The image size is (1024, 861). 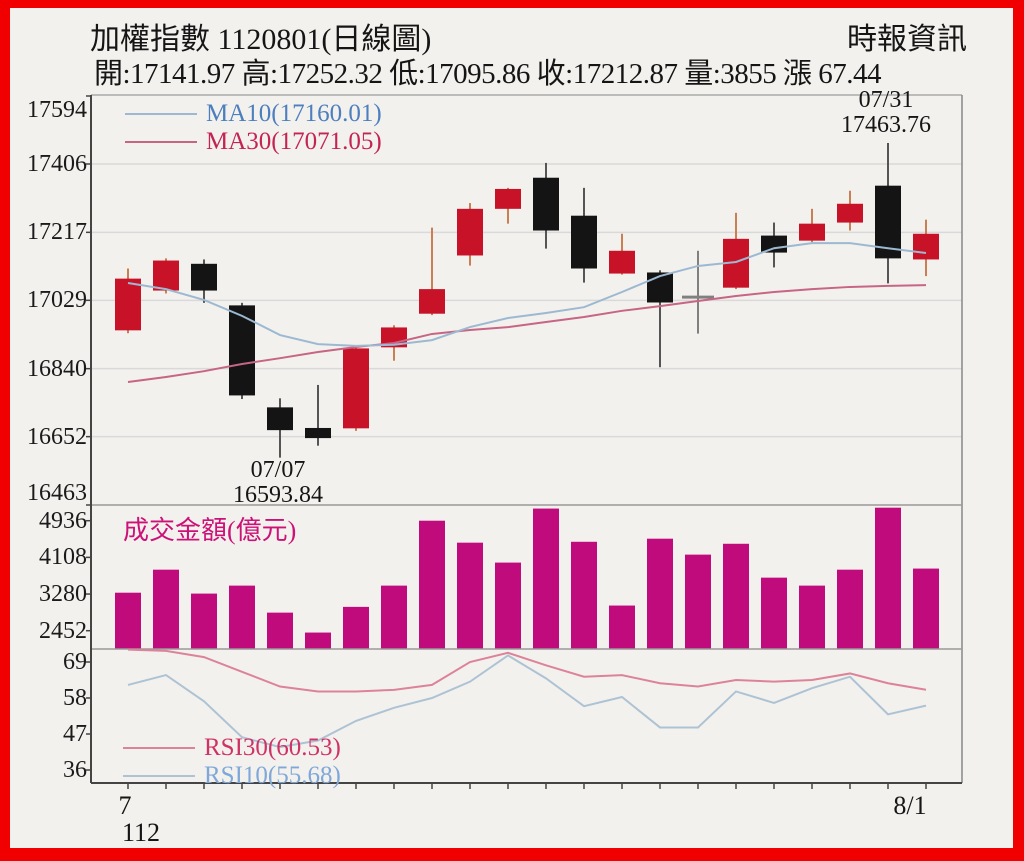 I want to click on x-axis-start-label: 7, so click(x=125, y=805).